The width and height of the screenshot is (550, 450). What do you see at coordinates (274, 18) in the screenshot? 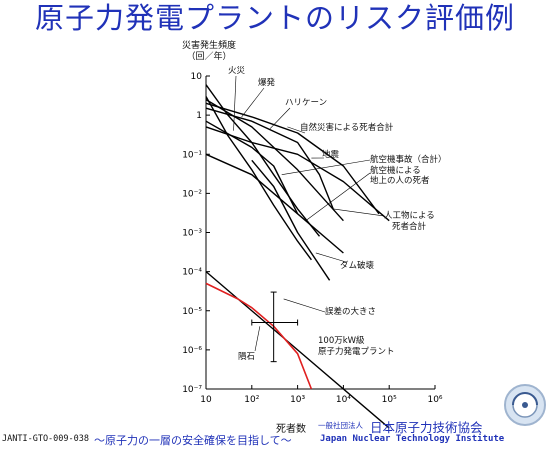
I see `slide-title: 原子力発電プラントのリスク評価例` at bounding box center [274, 18].